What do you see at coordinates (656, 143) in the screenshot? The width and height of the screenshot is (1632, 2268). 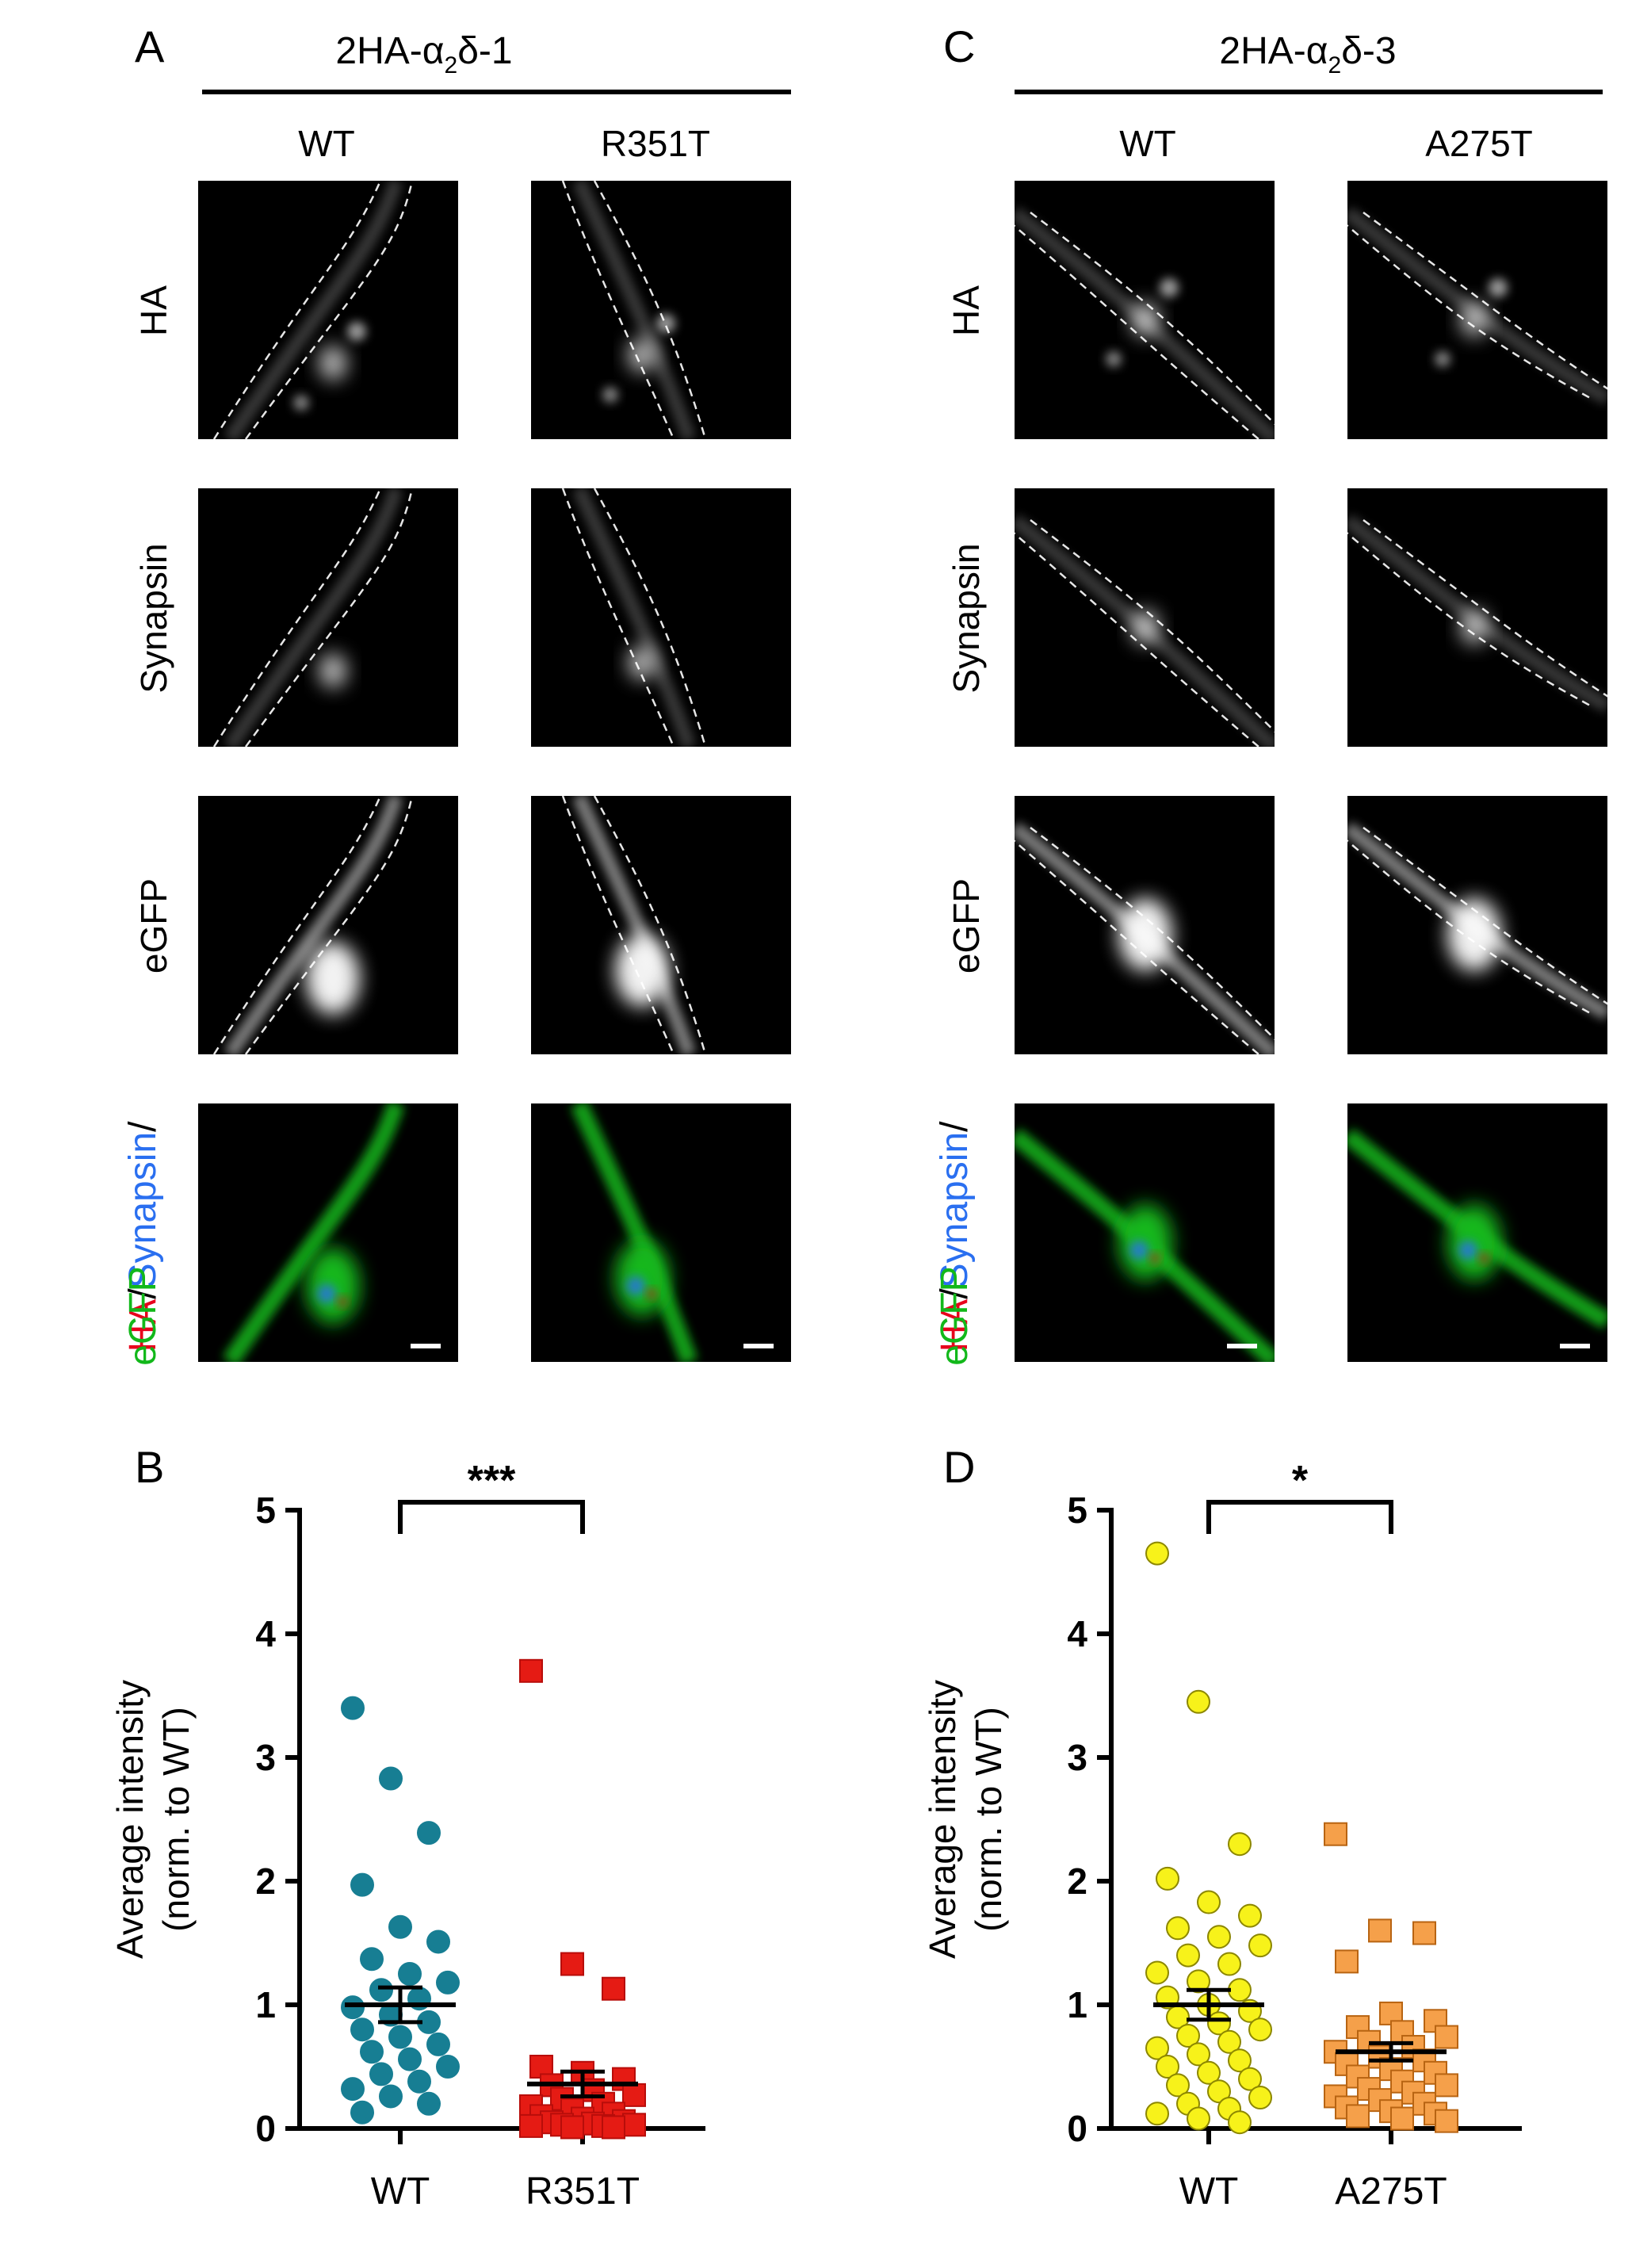 I see `panel-a-col-label-mut: R351T` at bounding box center [656, 143].